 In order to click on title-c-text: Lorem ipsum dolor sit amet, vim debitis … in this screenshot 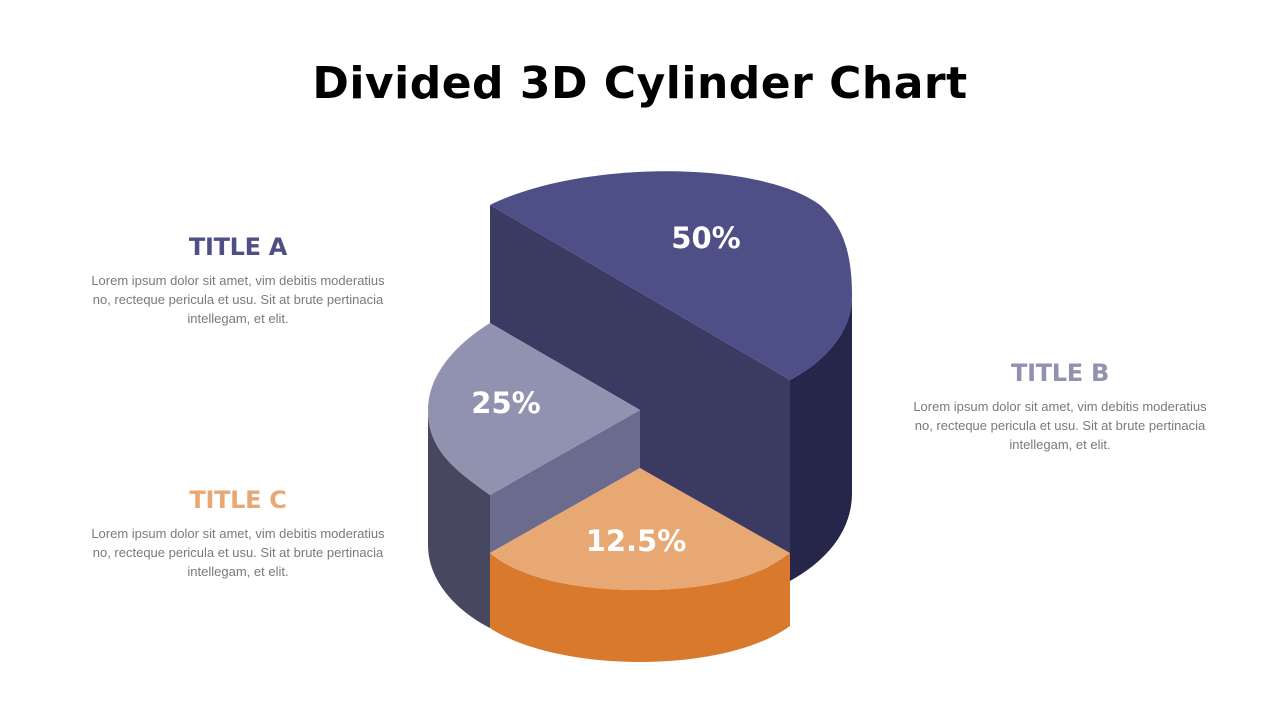, I will do `click(238, 552)`.